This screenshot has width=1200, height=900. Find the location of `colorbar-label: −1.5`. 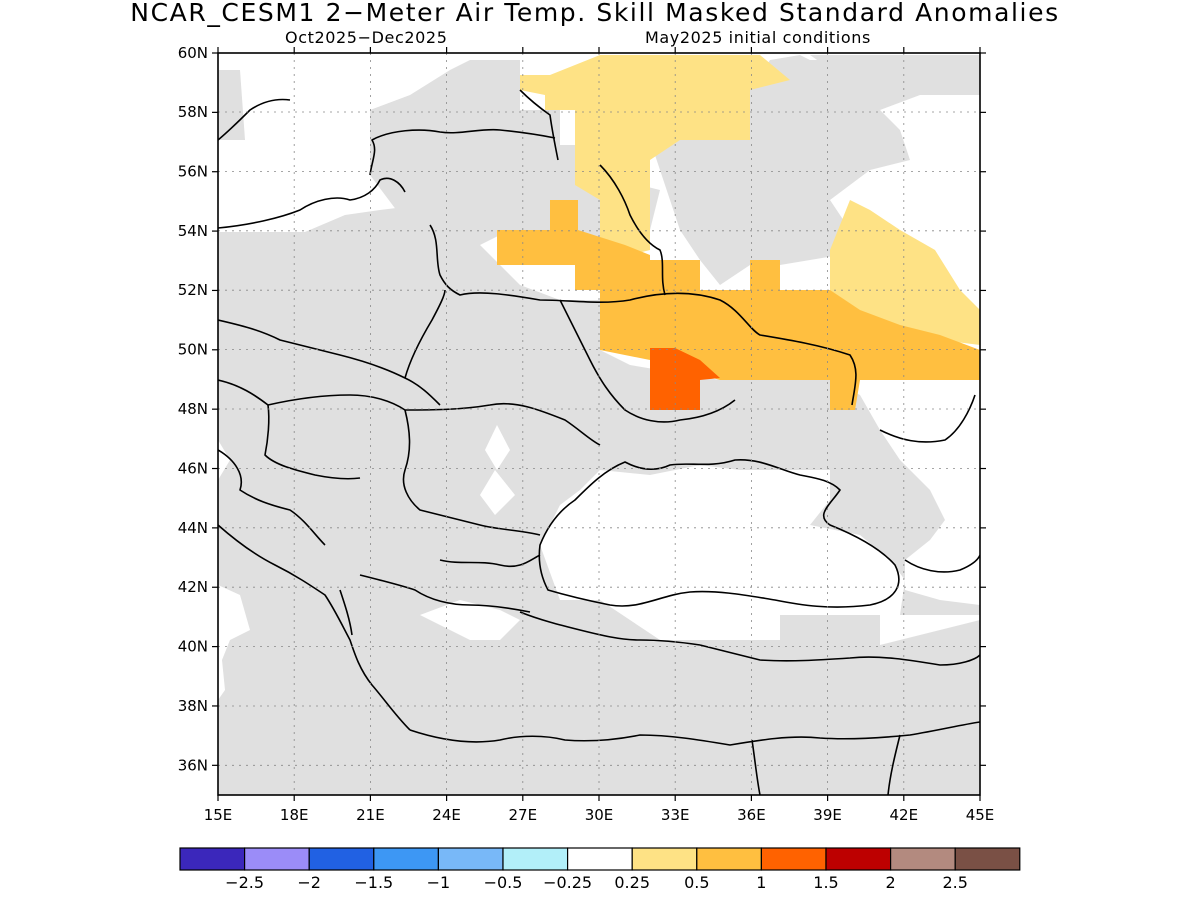

colorbar-label: −1.5 is located at coordinates (373, 882).